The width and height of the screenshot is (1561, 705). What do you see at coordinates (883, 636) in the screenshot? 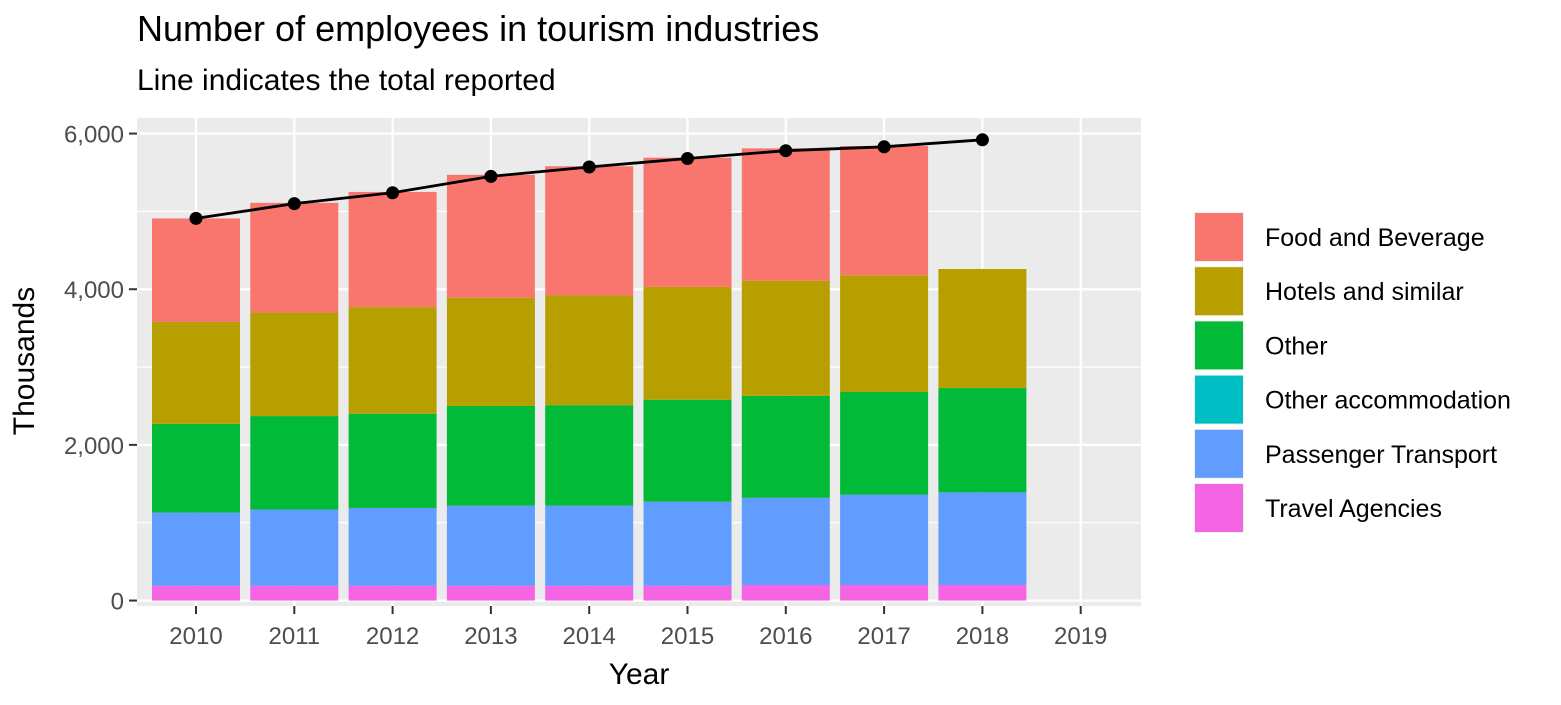
I see `x-tick-label: 2017` at bounding box center [883, 636].